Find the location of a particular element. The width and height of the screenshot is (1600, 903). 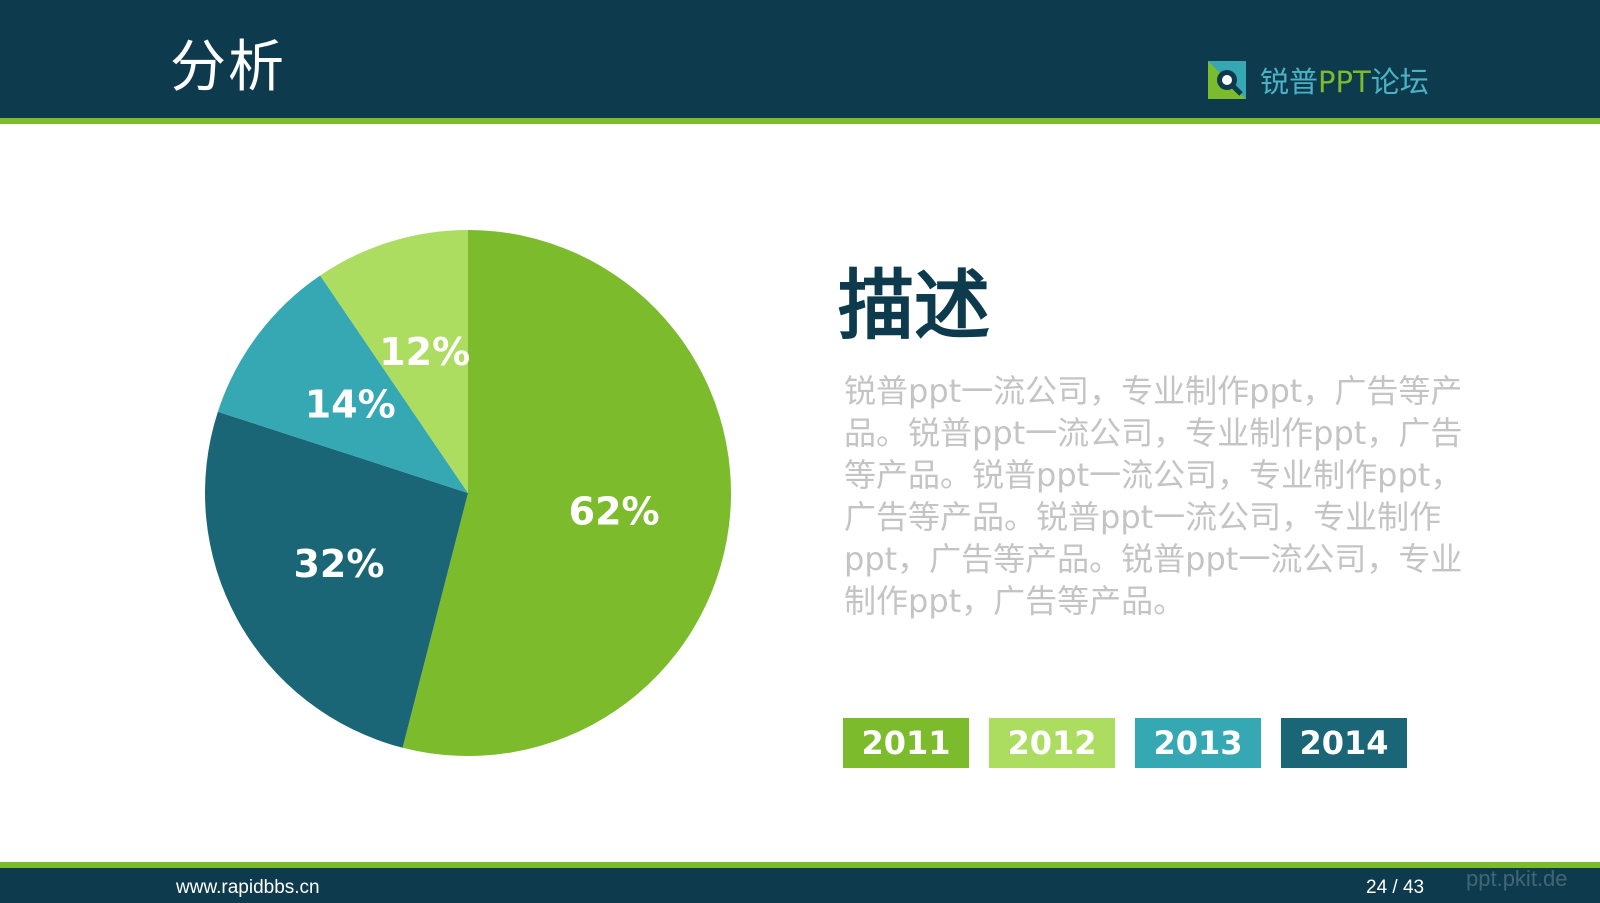

brand-name-part-1: 锐普 is located at coordinates (1289, 82).